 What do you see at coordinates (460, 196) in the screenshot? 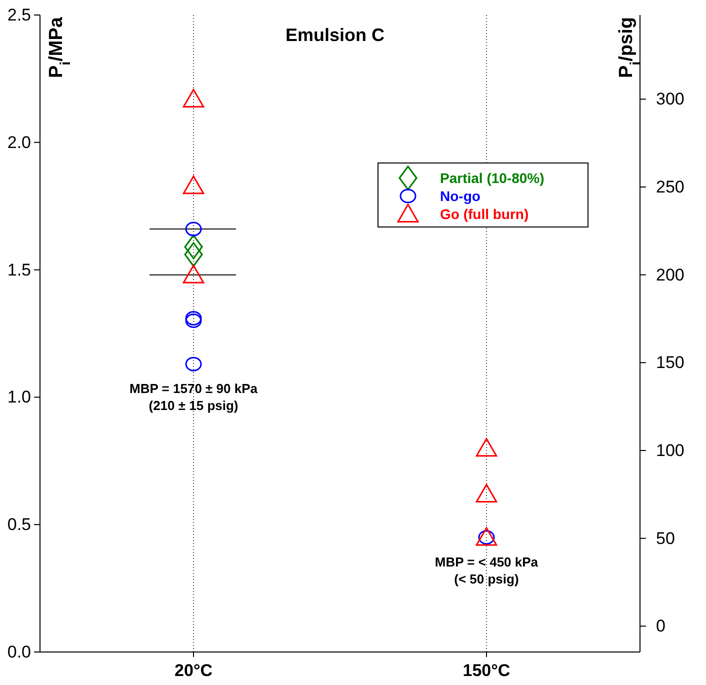
I see `legend-label: No-go` at bounding box center [460, 196].